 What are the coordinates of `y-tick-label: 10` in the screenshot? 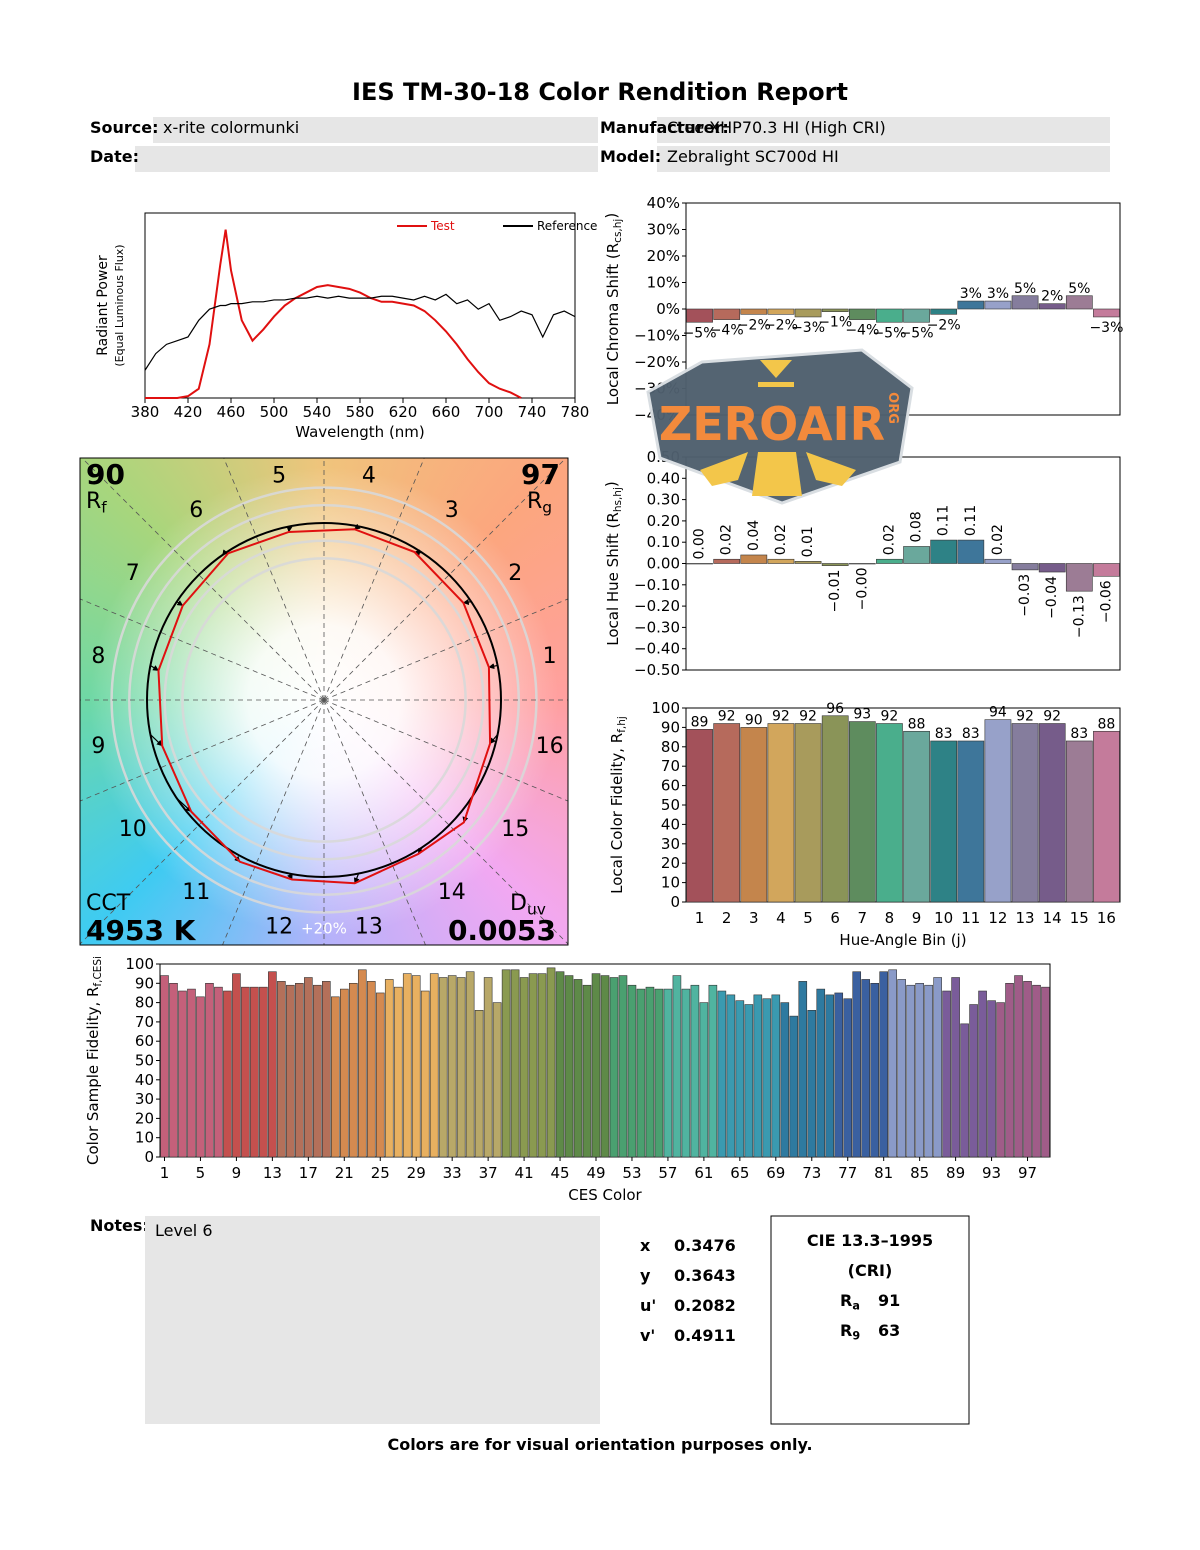 It's located at (670, 883).